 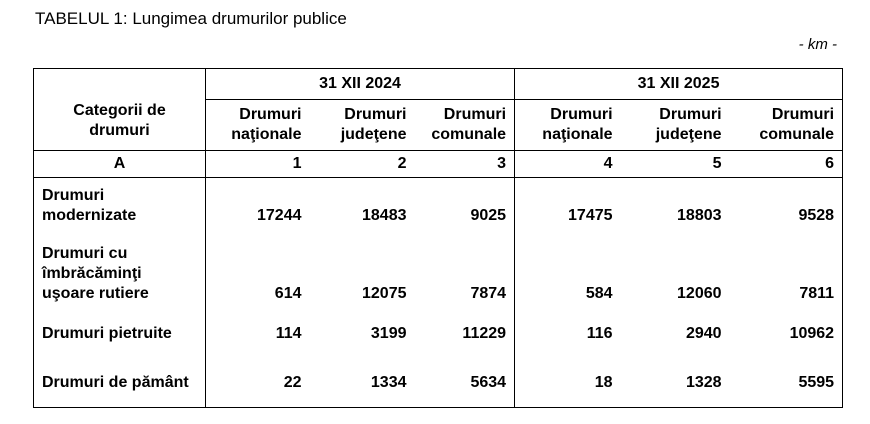 What do you see at coordinates (257, 327) in the screenshot?
I see `cell-value: 114` at bounding box center [257, 327].